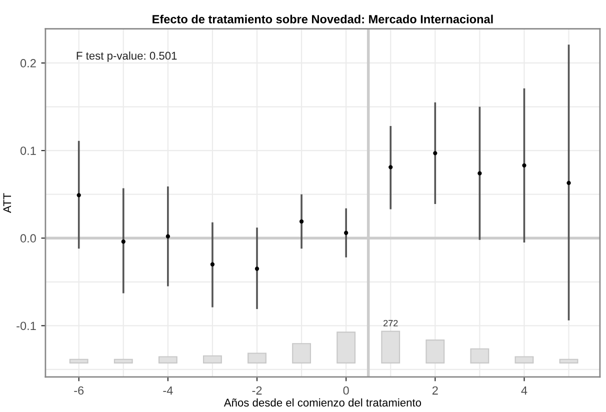  I want to click on y-tick-label: -0.1, so click(26, 326).